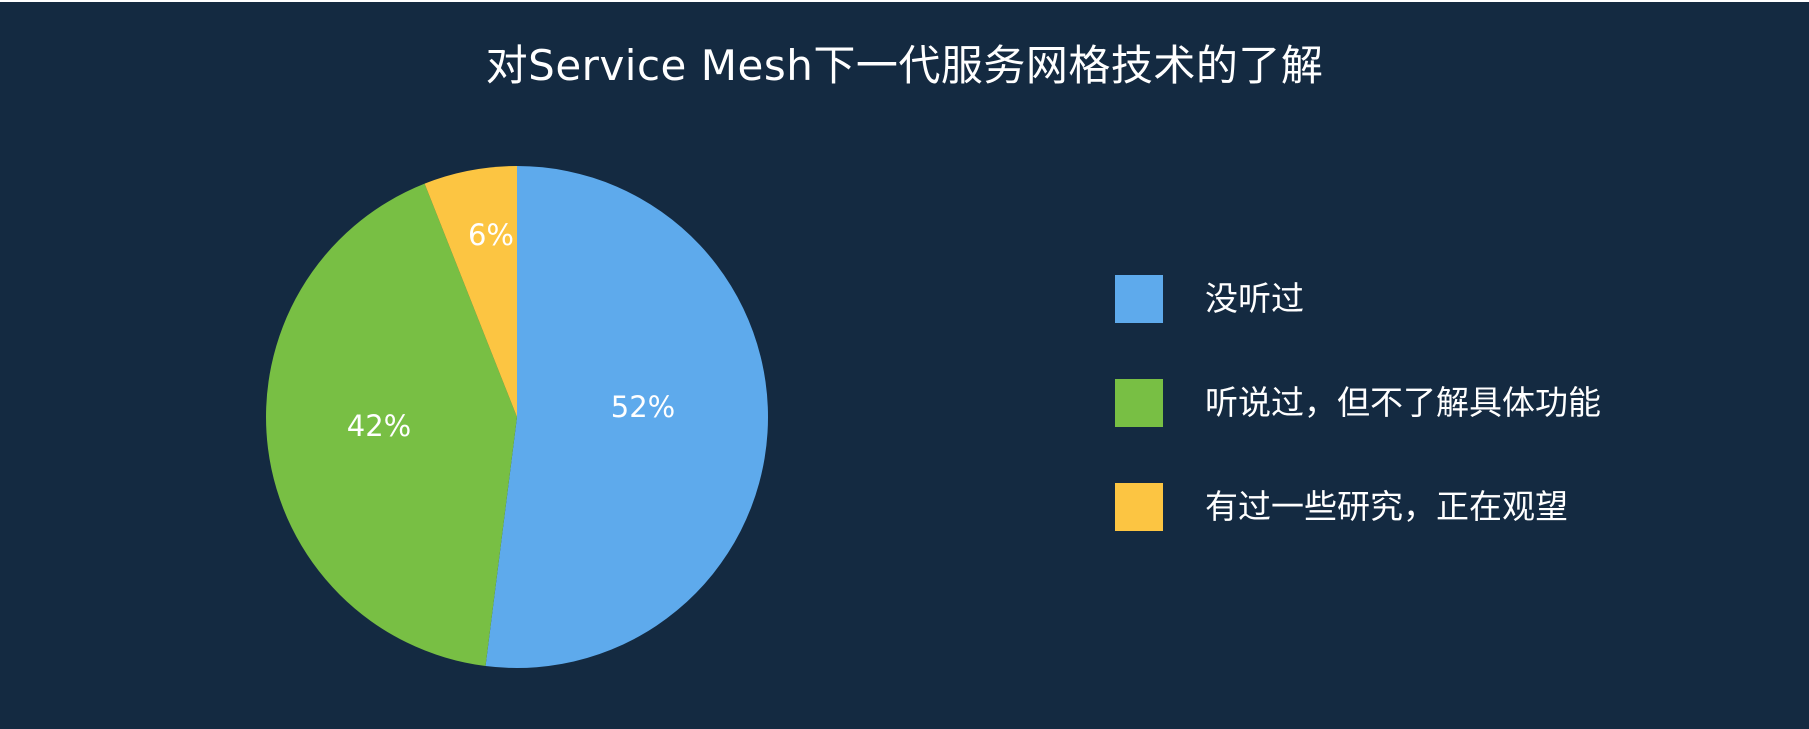 The image size is (1809, 729). I want to click on legend-item-1: 听说过，但不了解具体功能, so click(1358, 403).